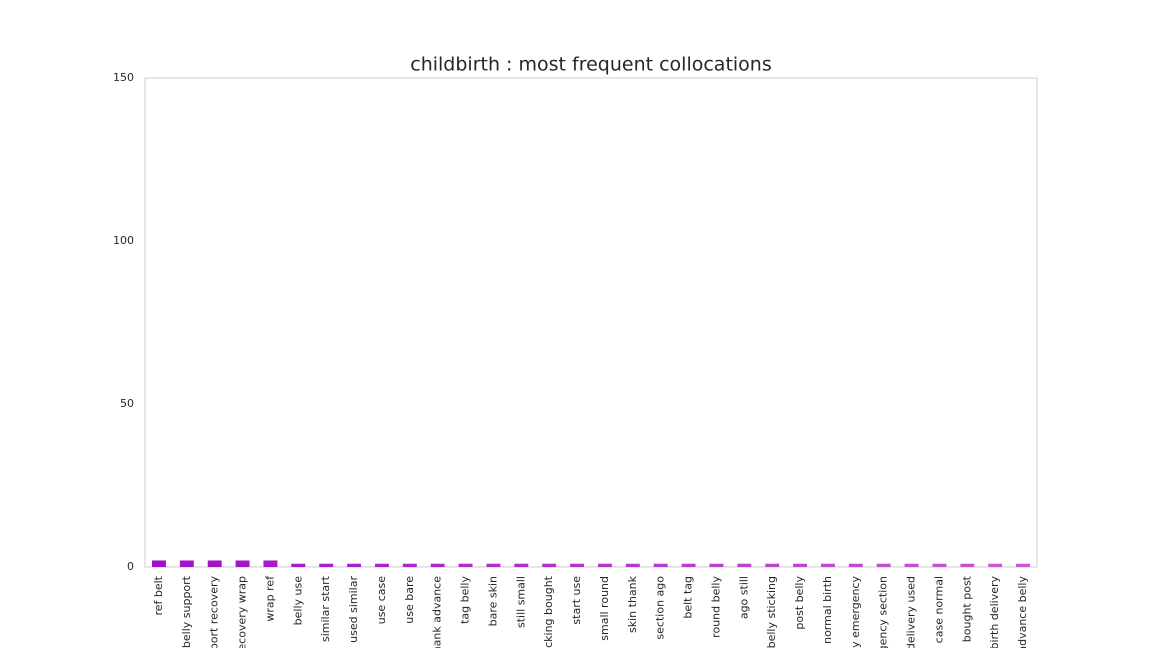 Image resolution: width=1152 pixels, height=648 pixels. What do you see at coordinates (297, 601) in the screenshot?
I see `x-tick-label: belly use` at bounding box center [297, 601].